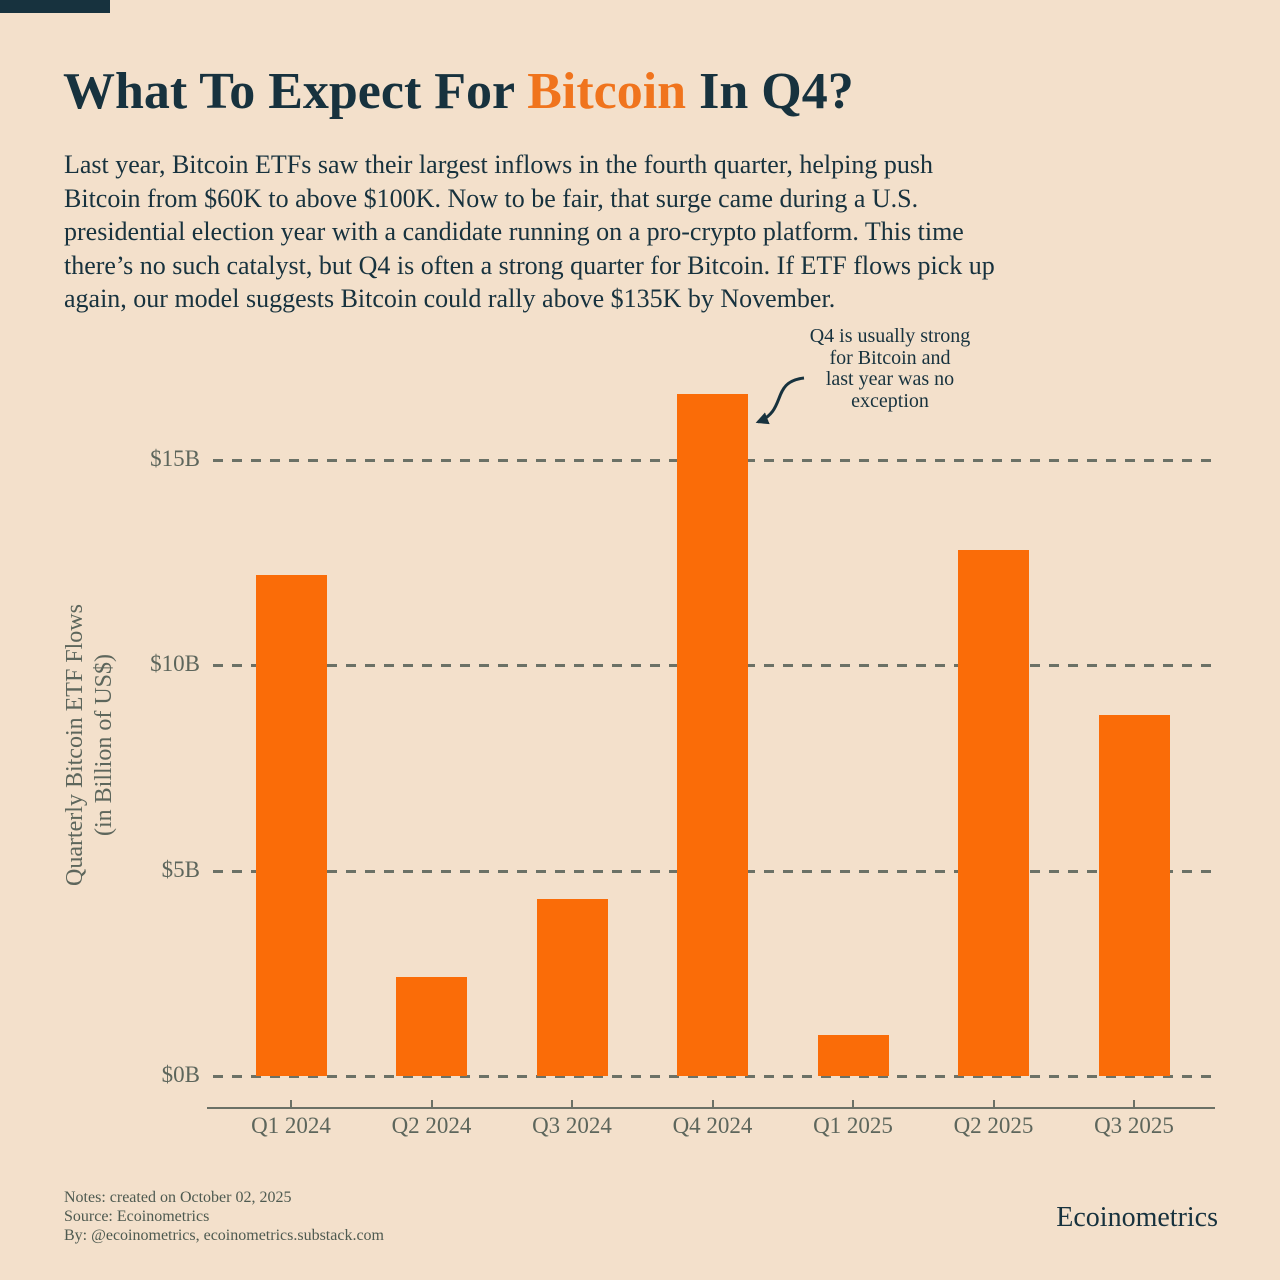 The image size is (1280, 1280). Describe the element at coordinates (291, 1125) in the screenshot. I see `x-tick-label-q1-2024: Q1 2024` at that location.